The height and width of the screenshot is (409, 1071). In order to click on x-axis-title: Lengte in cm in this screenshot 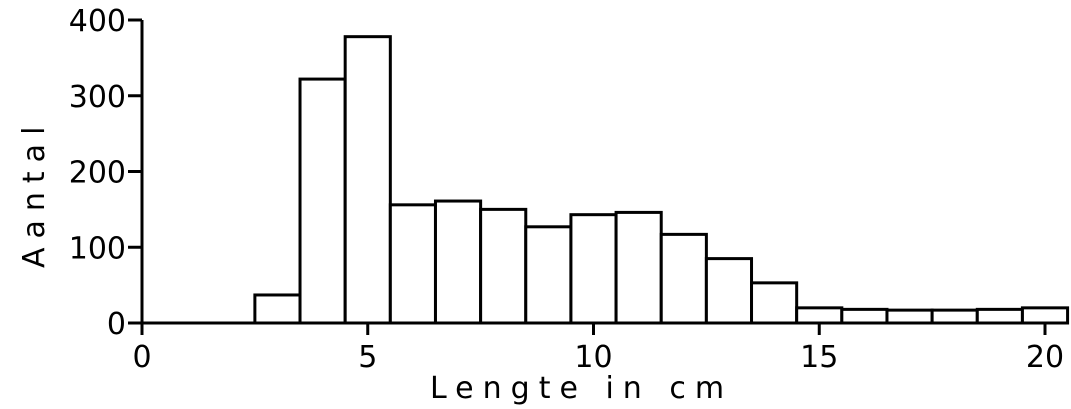, I will do `click(581, 388)`.